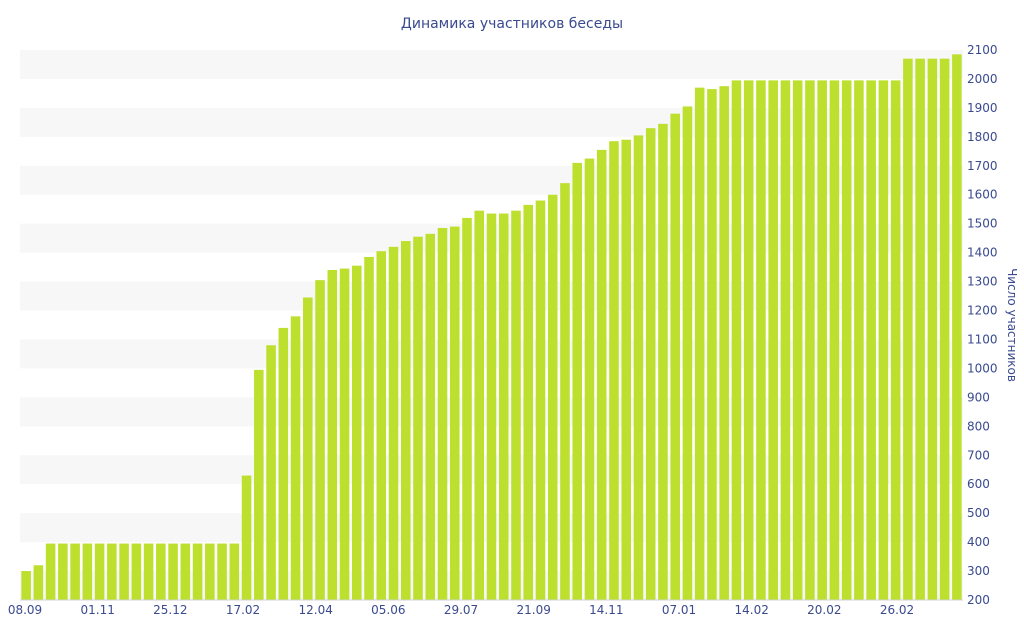 This screenshot has width=1024, height=640. I want to click on y-tick-label: 1200, so click(982, 311).